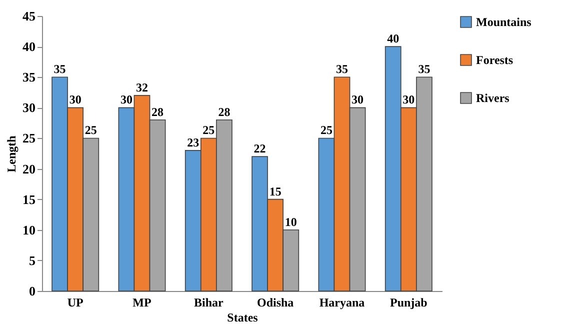 This screenshot has width=570, height=336. I want to click on x-tick-label: Haryana, so click(342, 303).